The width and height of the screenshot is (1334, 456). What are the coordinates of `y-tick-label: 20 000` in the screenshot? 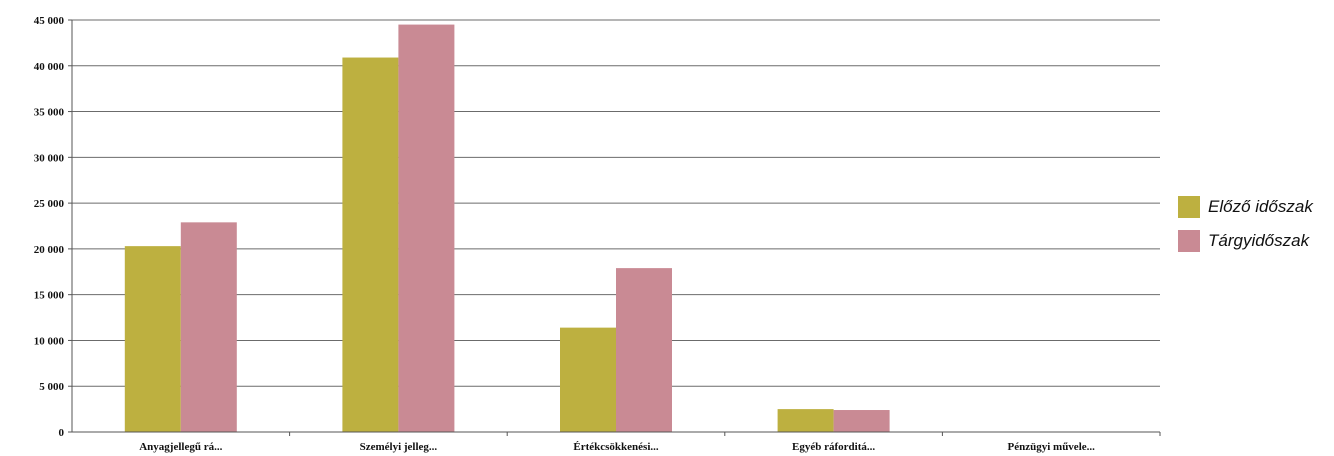 It's located at (49, 250).